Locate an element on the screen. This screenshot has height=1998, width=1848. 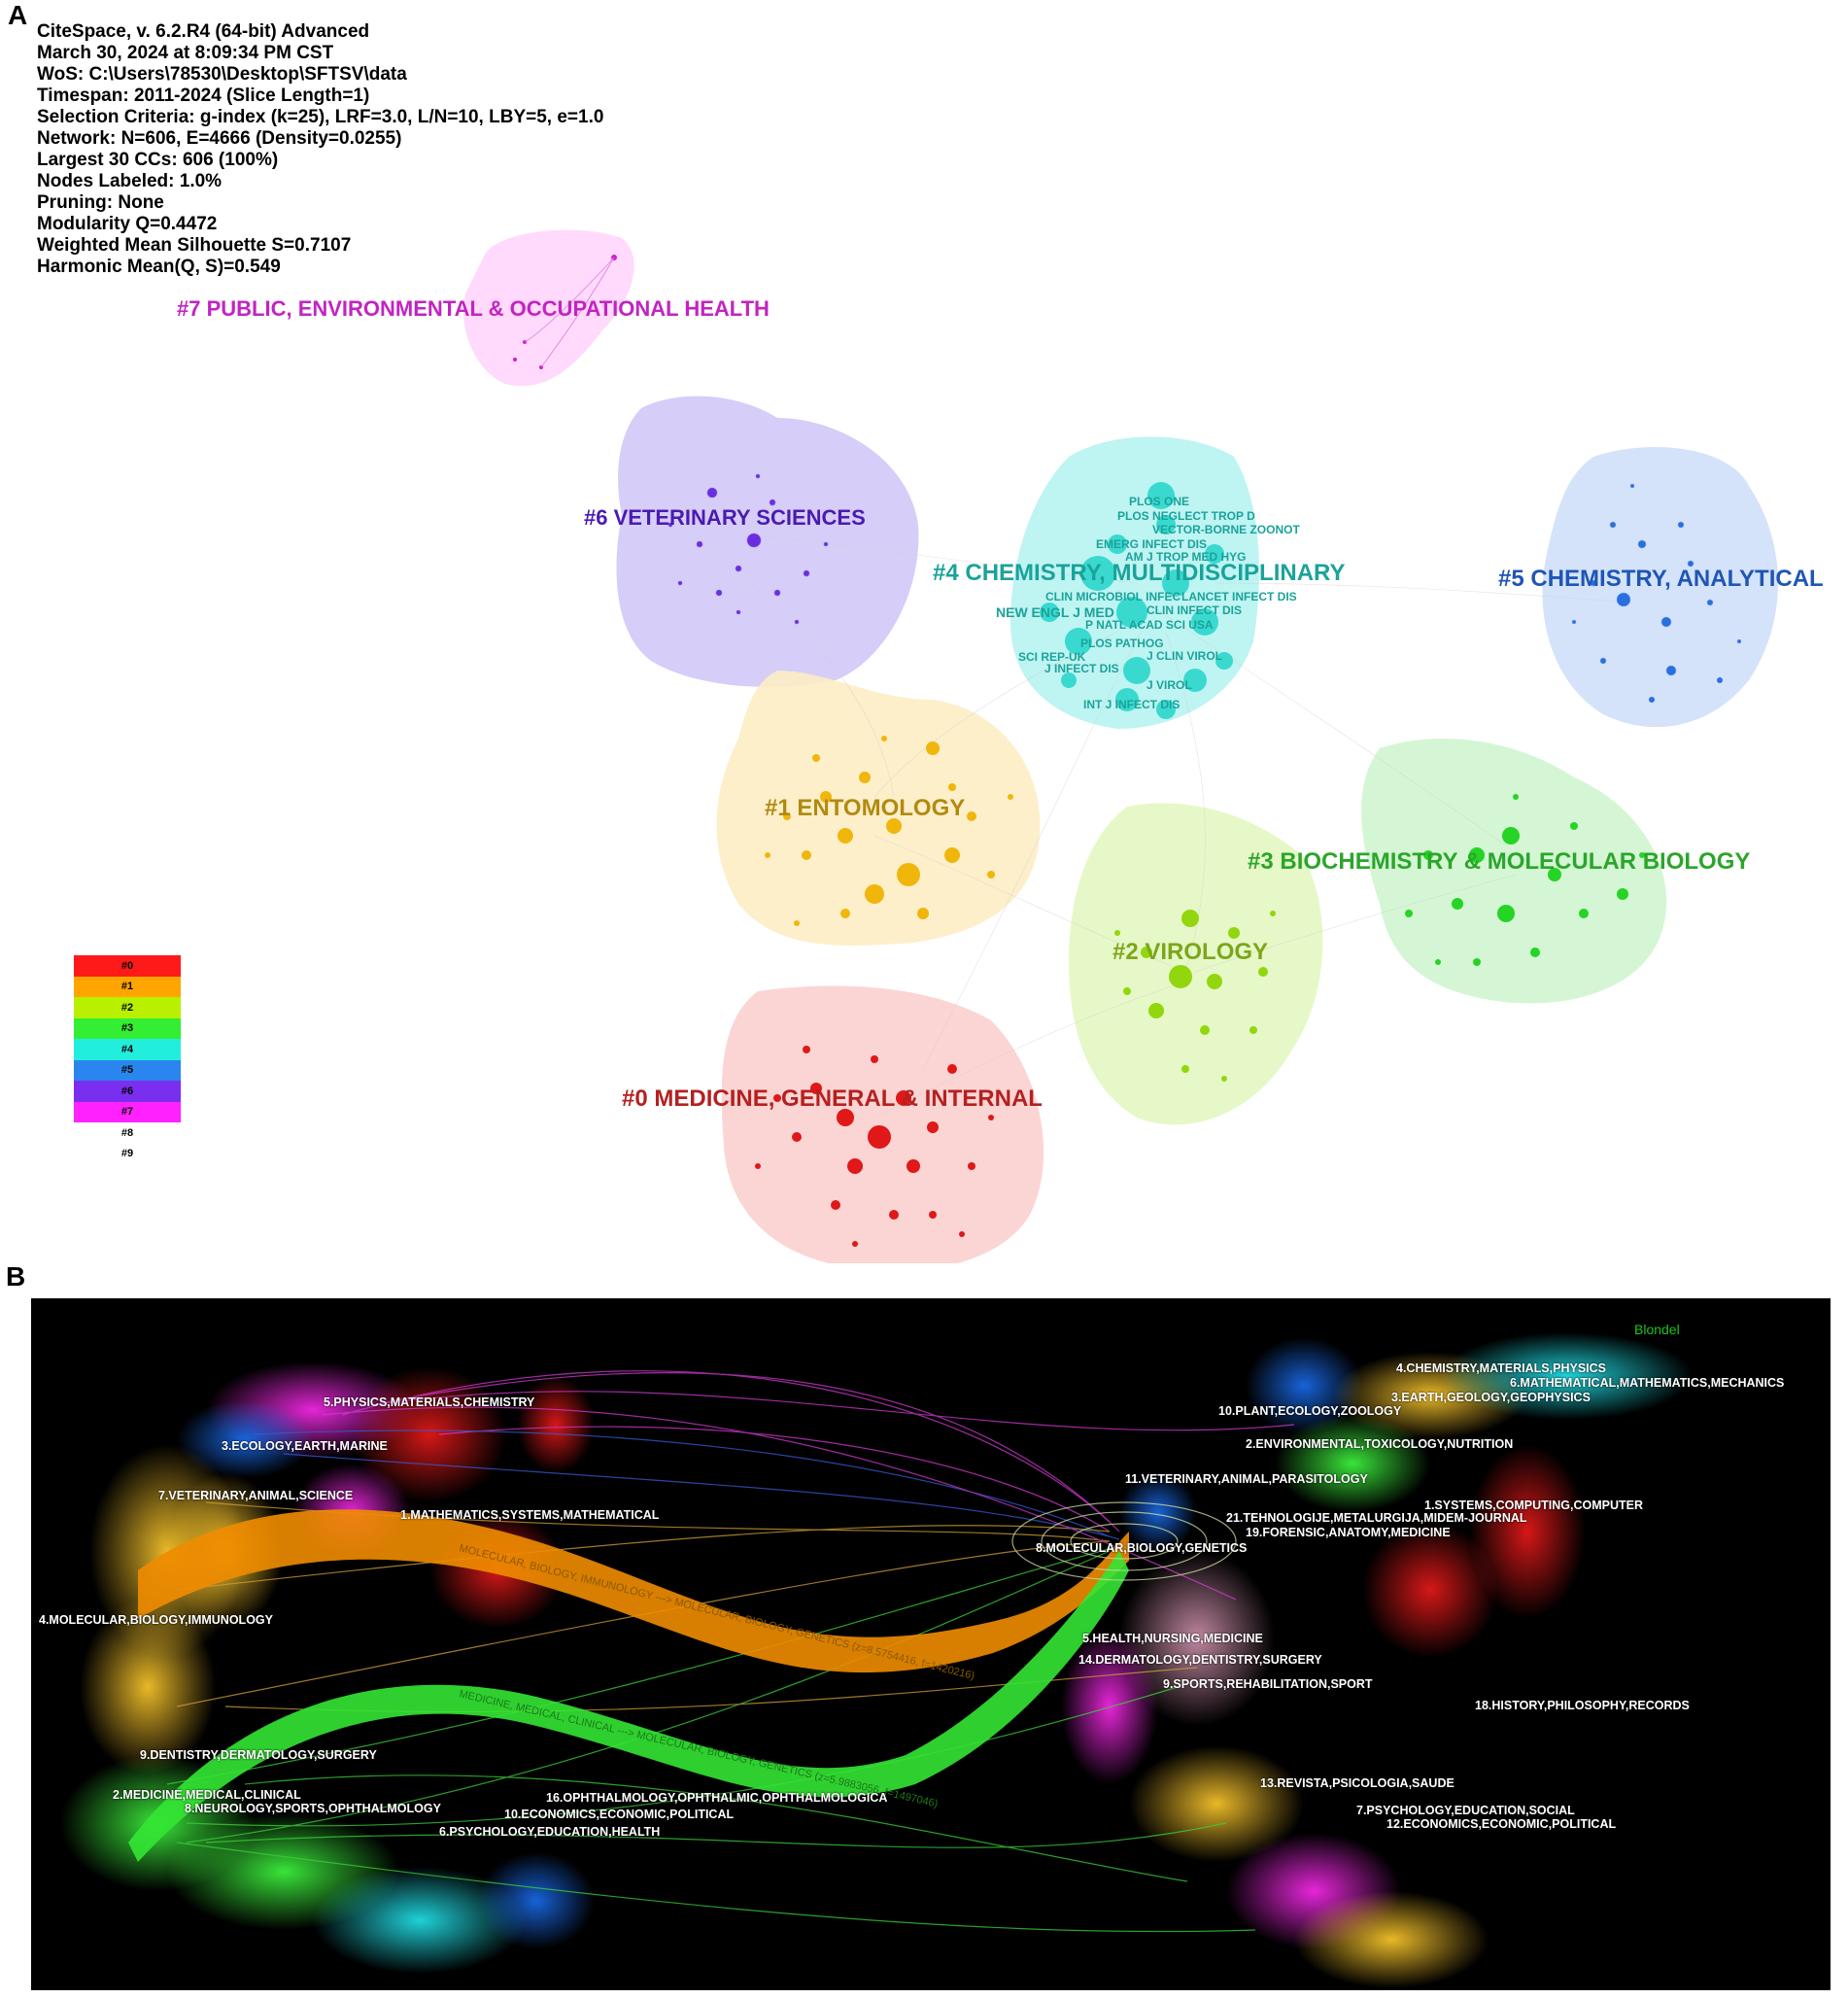
panel-a-letter: A is located at coordinates (18, 15).